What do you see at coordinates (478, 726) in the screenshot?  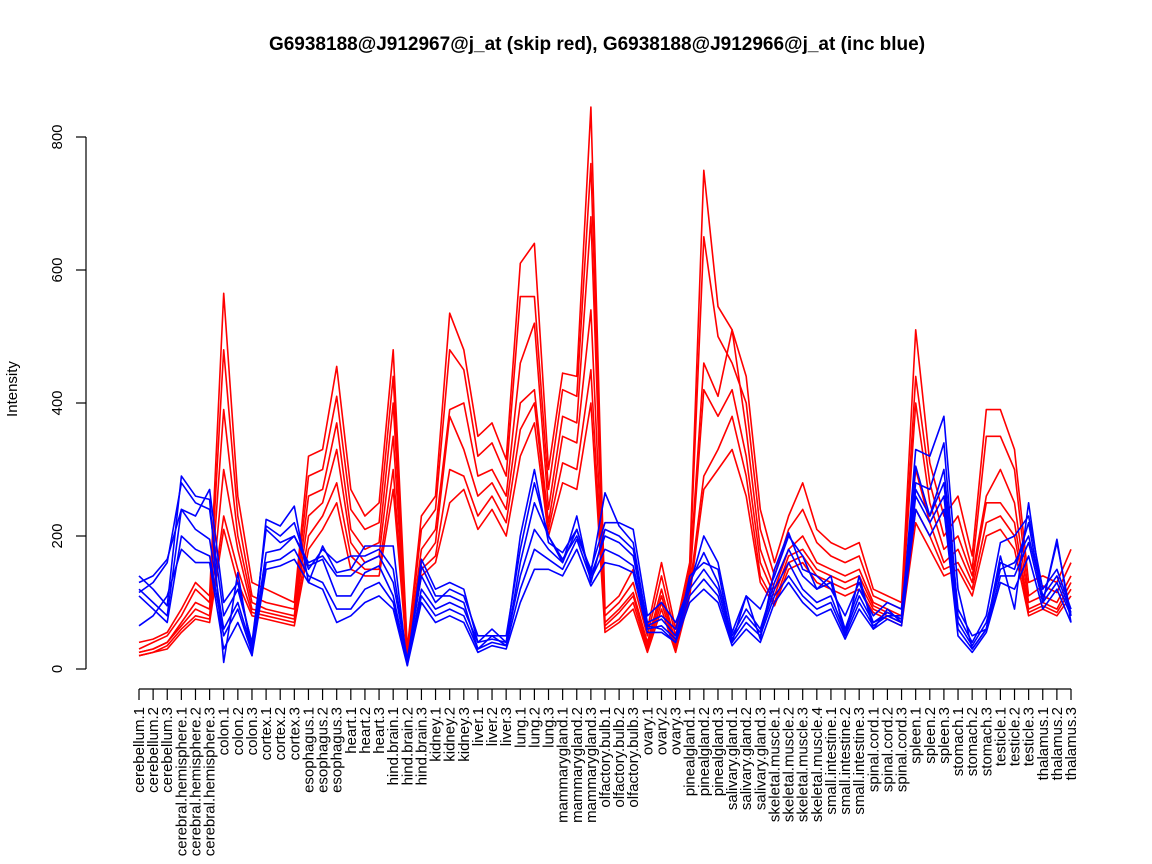 I see `x-tick-label: liver.1` at bounding box center [478, 726].